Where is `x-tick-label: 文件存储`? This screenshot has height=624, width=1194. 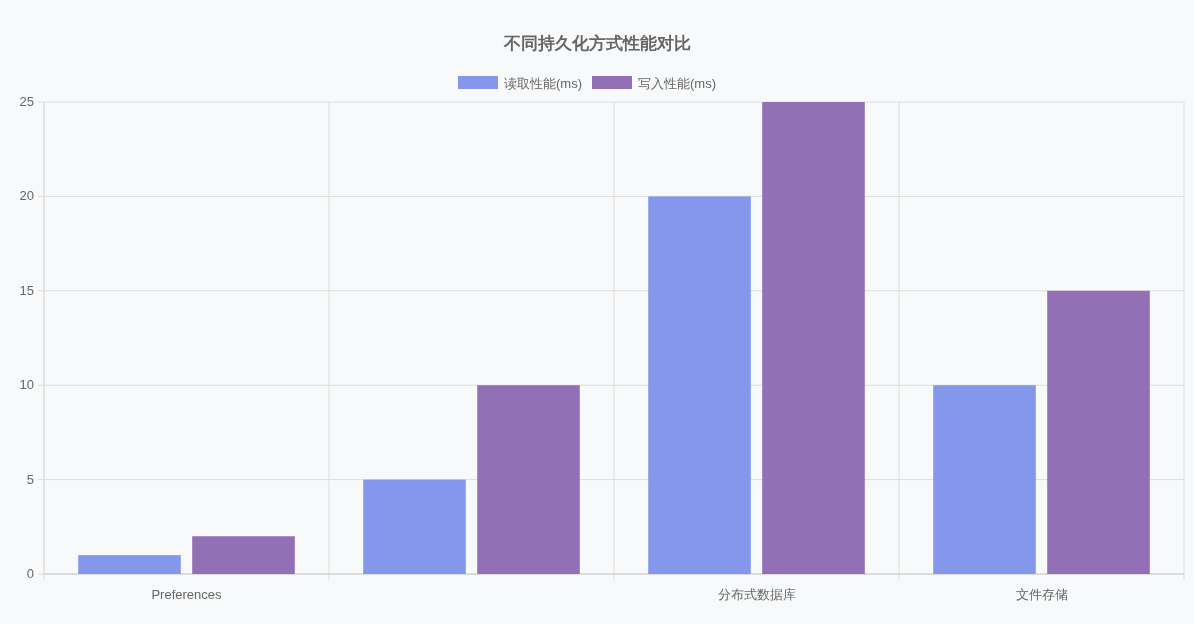
x-tick-label: 文件存储 is located at coordinates (1041, 594).